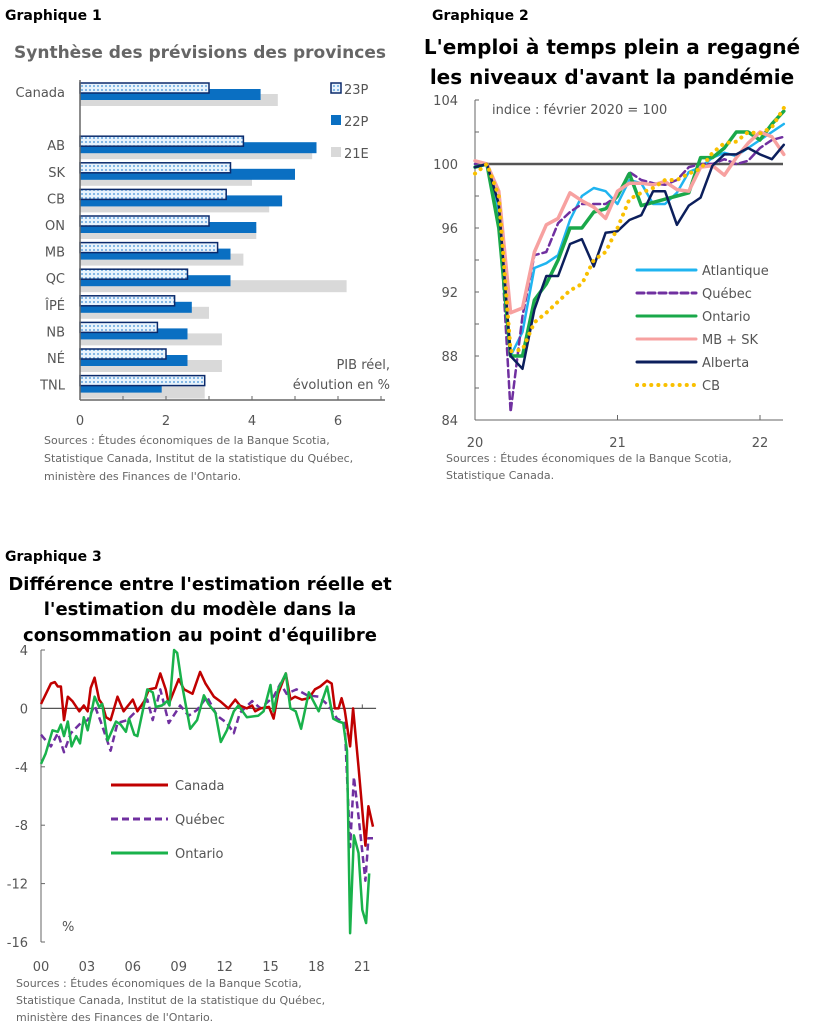 Image resolution: width=828 pixels, height=1023 pixels. I want to click on bar-22P-SK, so click(187, 174).